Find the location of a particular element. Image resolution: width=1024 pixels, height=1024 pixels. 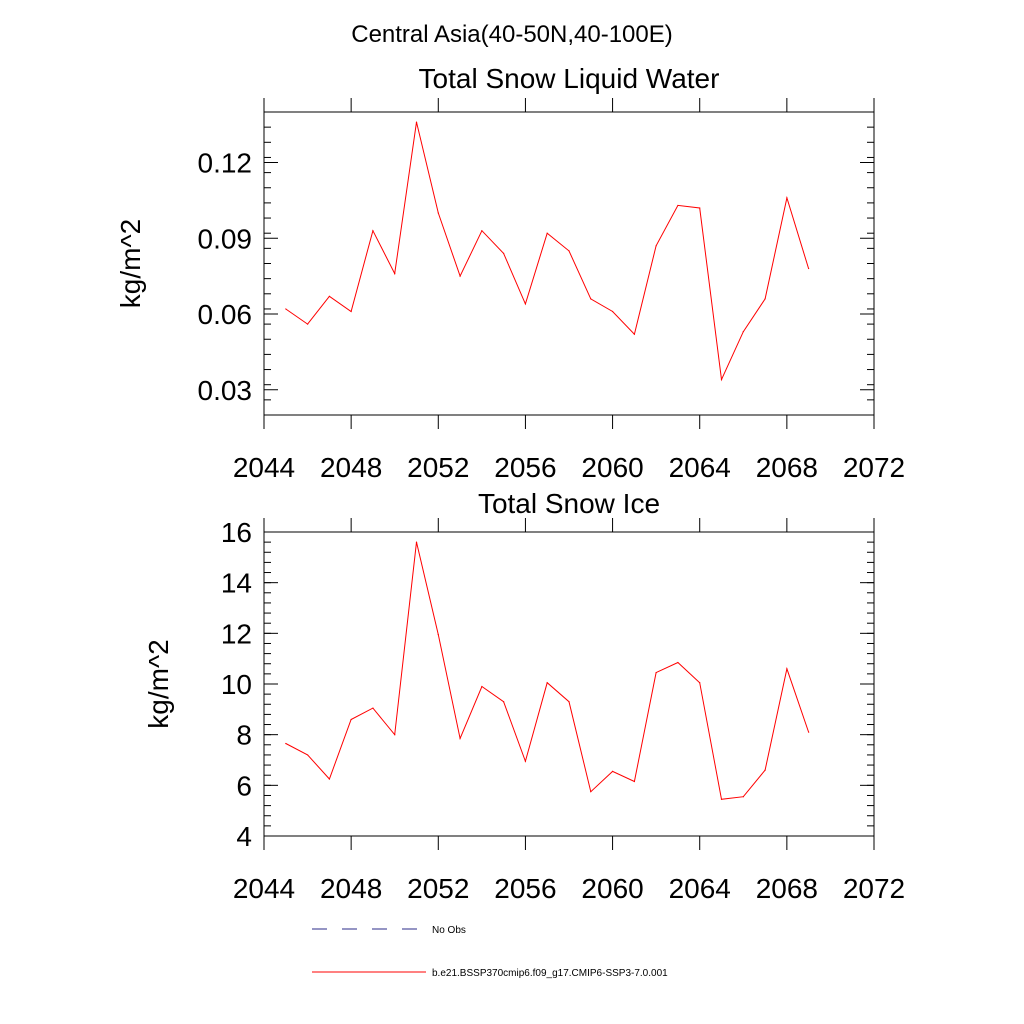

y-tick-label: 6 is located at coordinates (244, 785).